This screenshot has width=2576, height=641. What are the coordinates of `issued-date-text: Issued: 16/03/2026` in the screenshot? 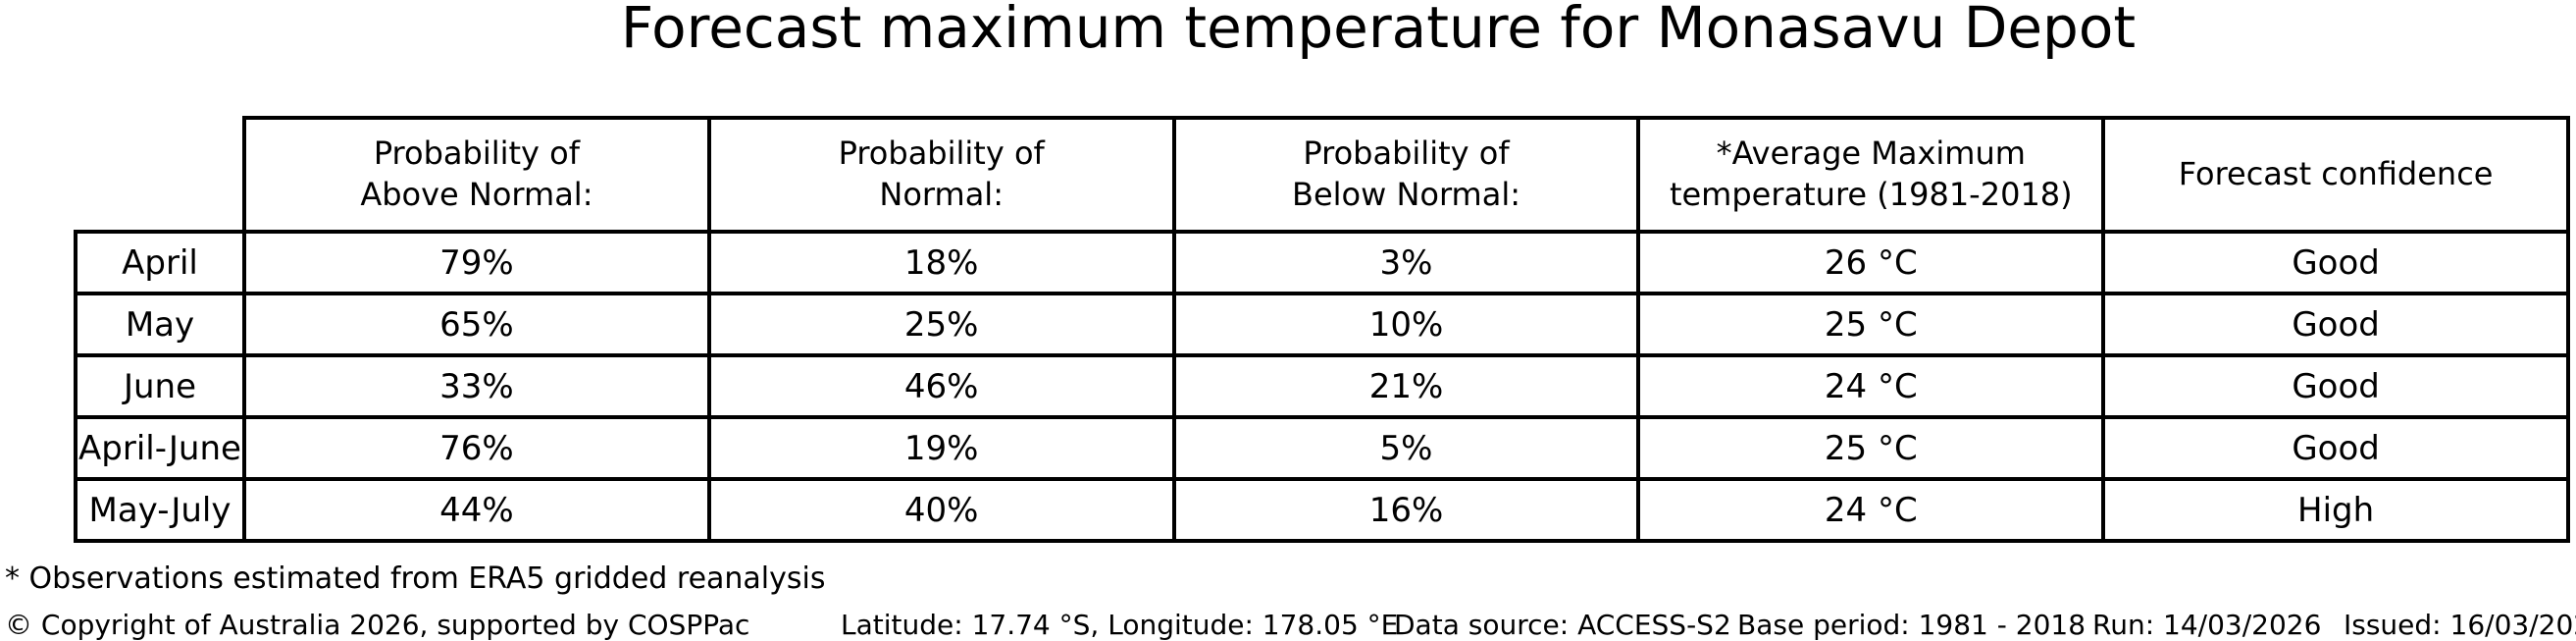 It's located at (2460, 625).